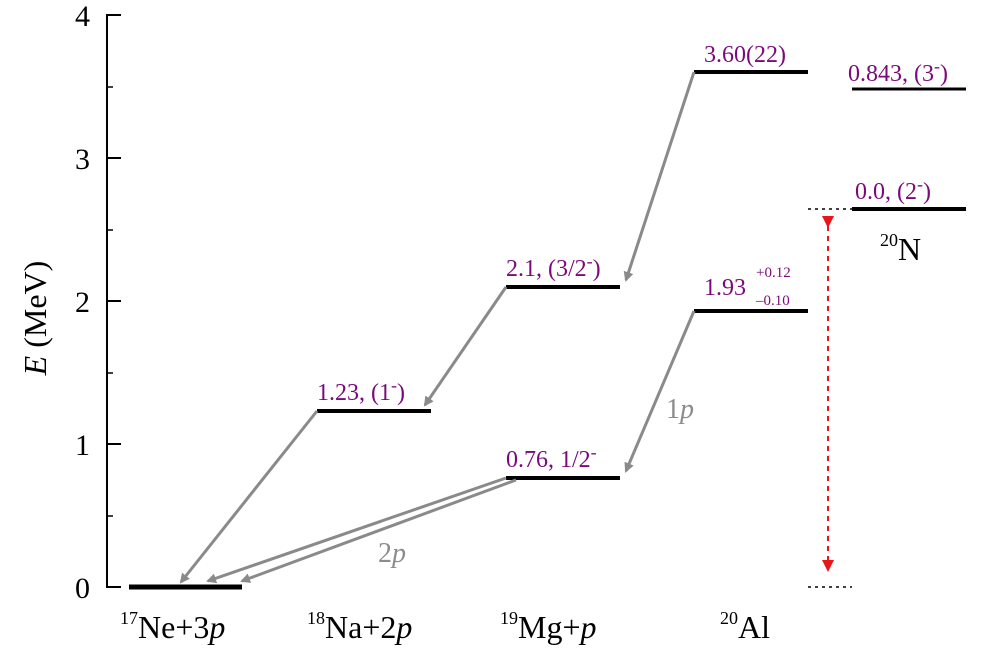 This screenshot has width=982, height=654. What do you see at coordinates (660, 391) in the screenshot?
I see `decay-arrow-al20-low-to-mg19-gs` at bounding box center [660, 391].